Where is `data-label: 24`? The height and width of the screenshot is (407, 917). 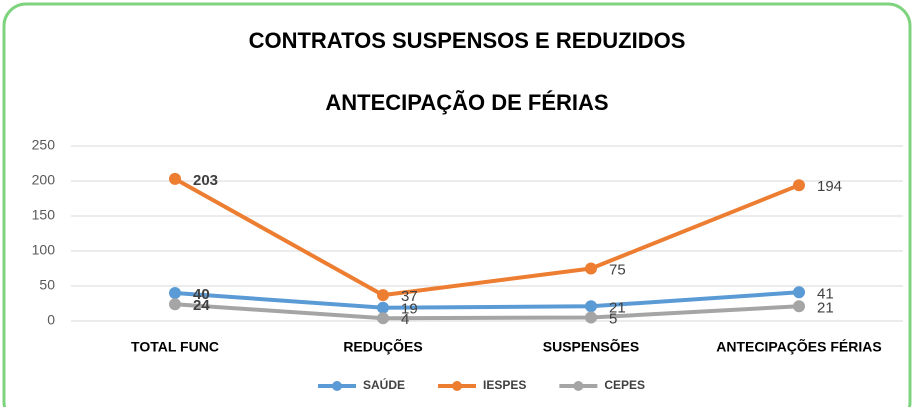
data-label: 24 is located at coordinates (201, 305).